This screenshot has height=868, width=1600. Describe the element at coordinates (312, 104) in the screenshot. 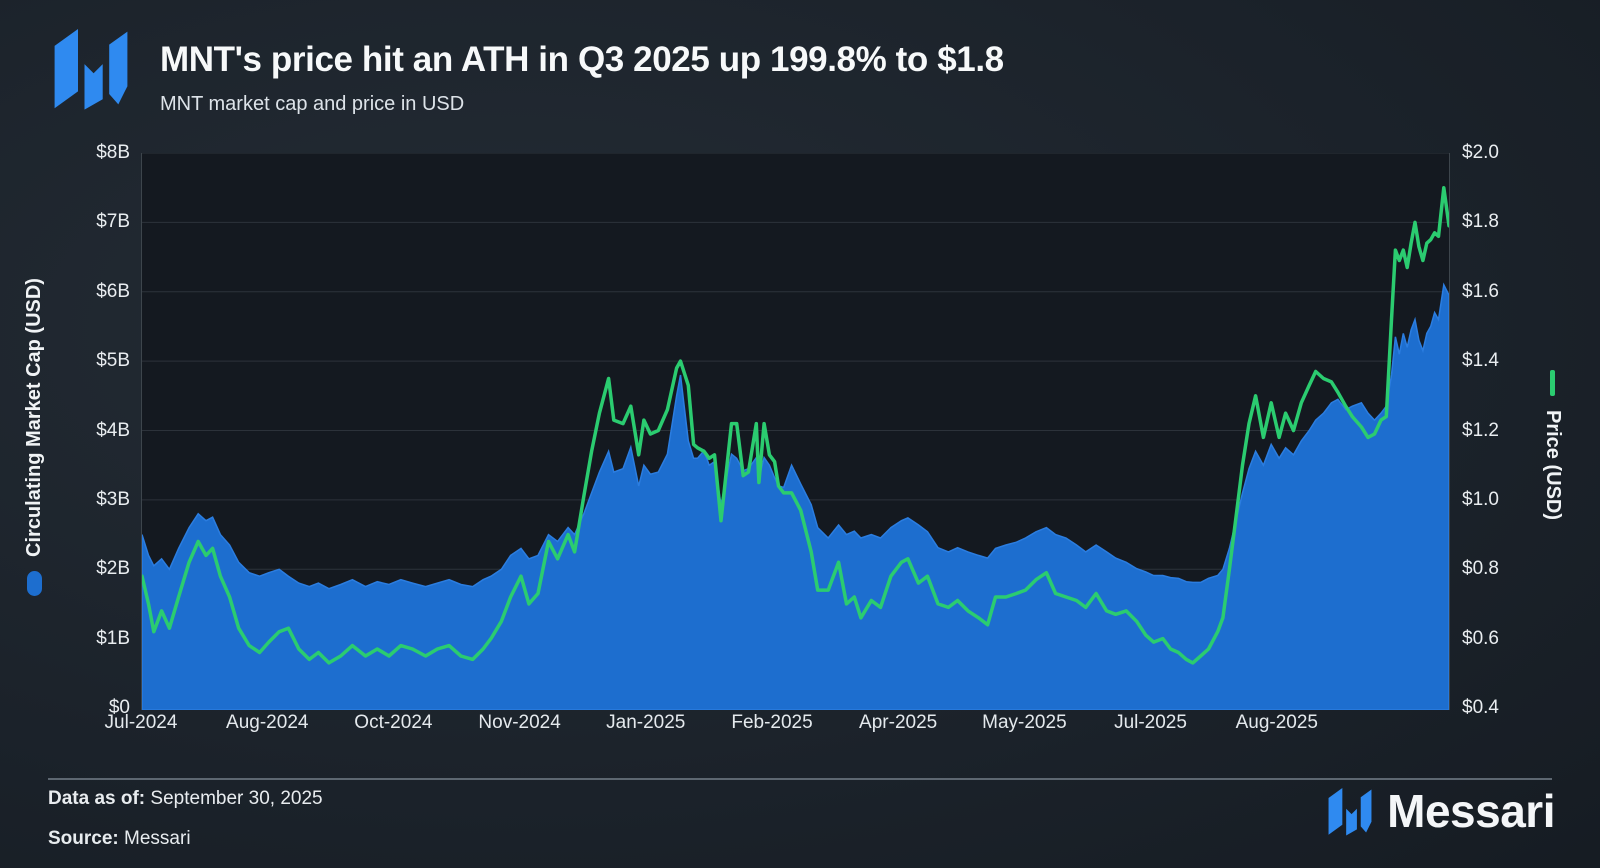

I see `page-subtitle: MNT market cap and price in USD` at that location.